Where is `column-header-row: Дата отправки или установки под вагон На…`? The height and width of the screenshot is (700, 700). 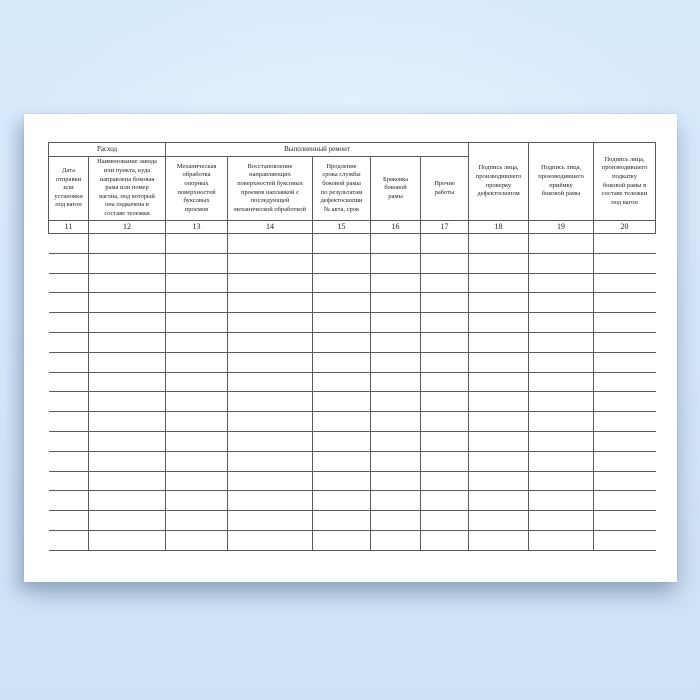
column-header-row: Дата отправки или установки под вагон На… is located at coordinates (352, 188).